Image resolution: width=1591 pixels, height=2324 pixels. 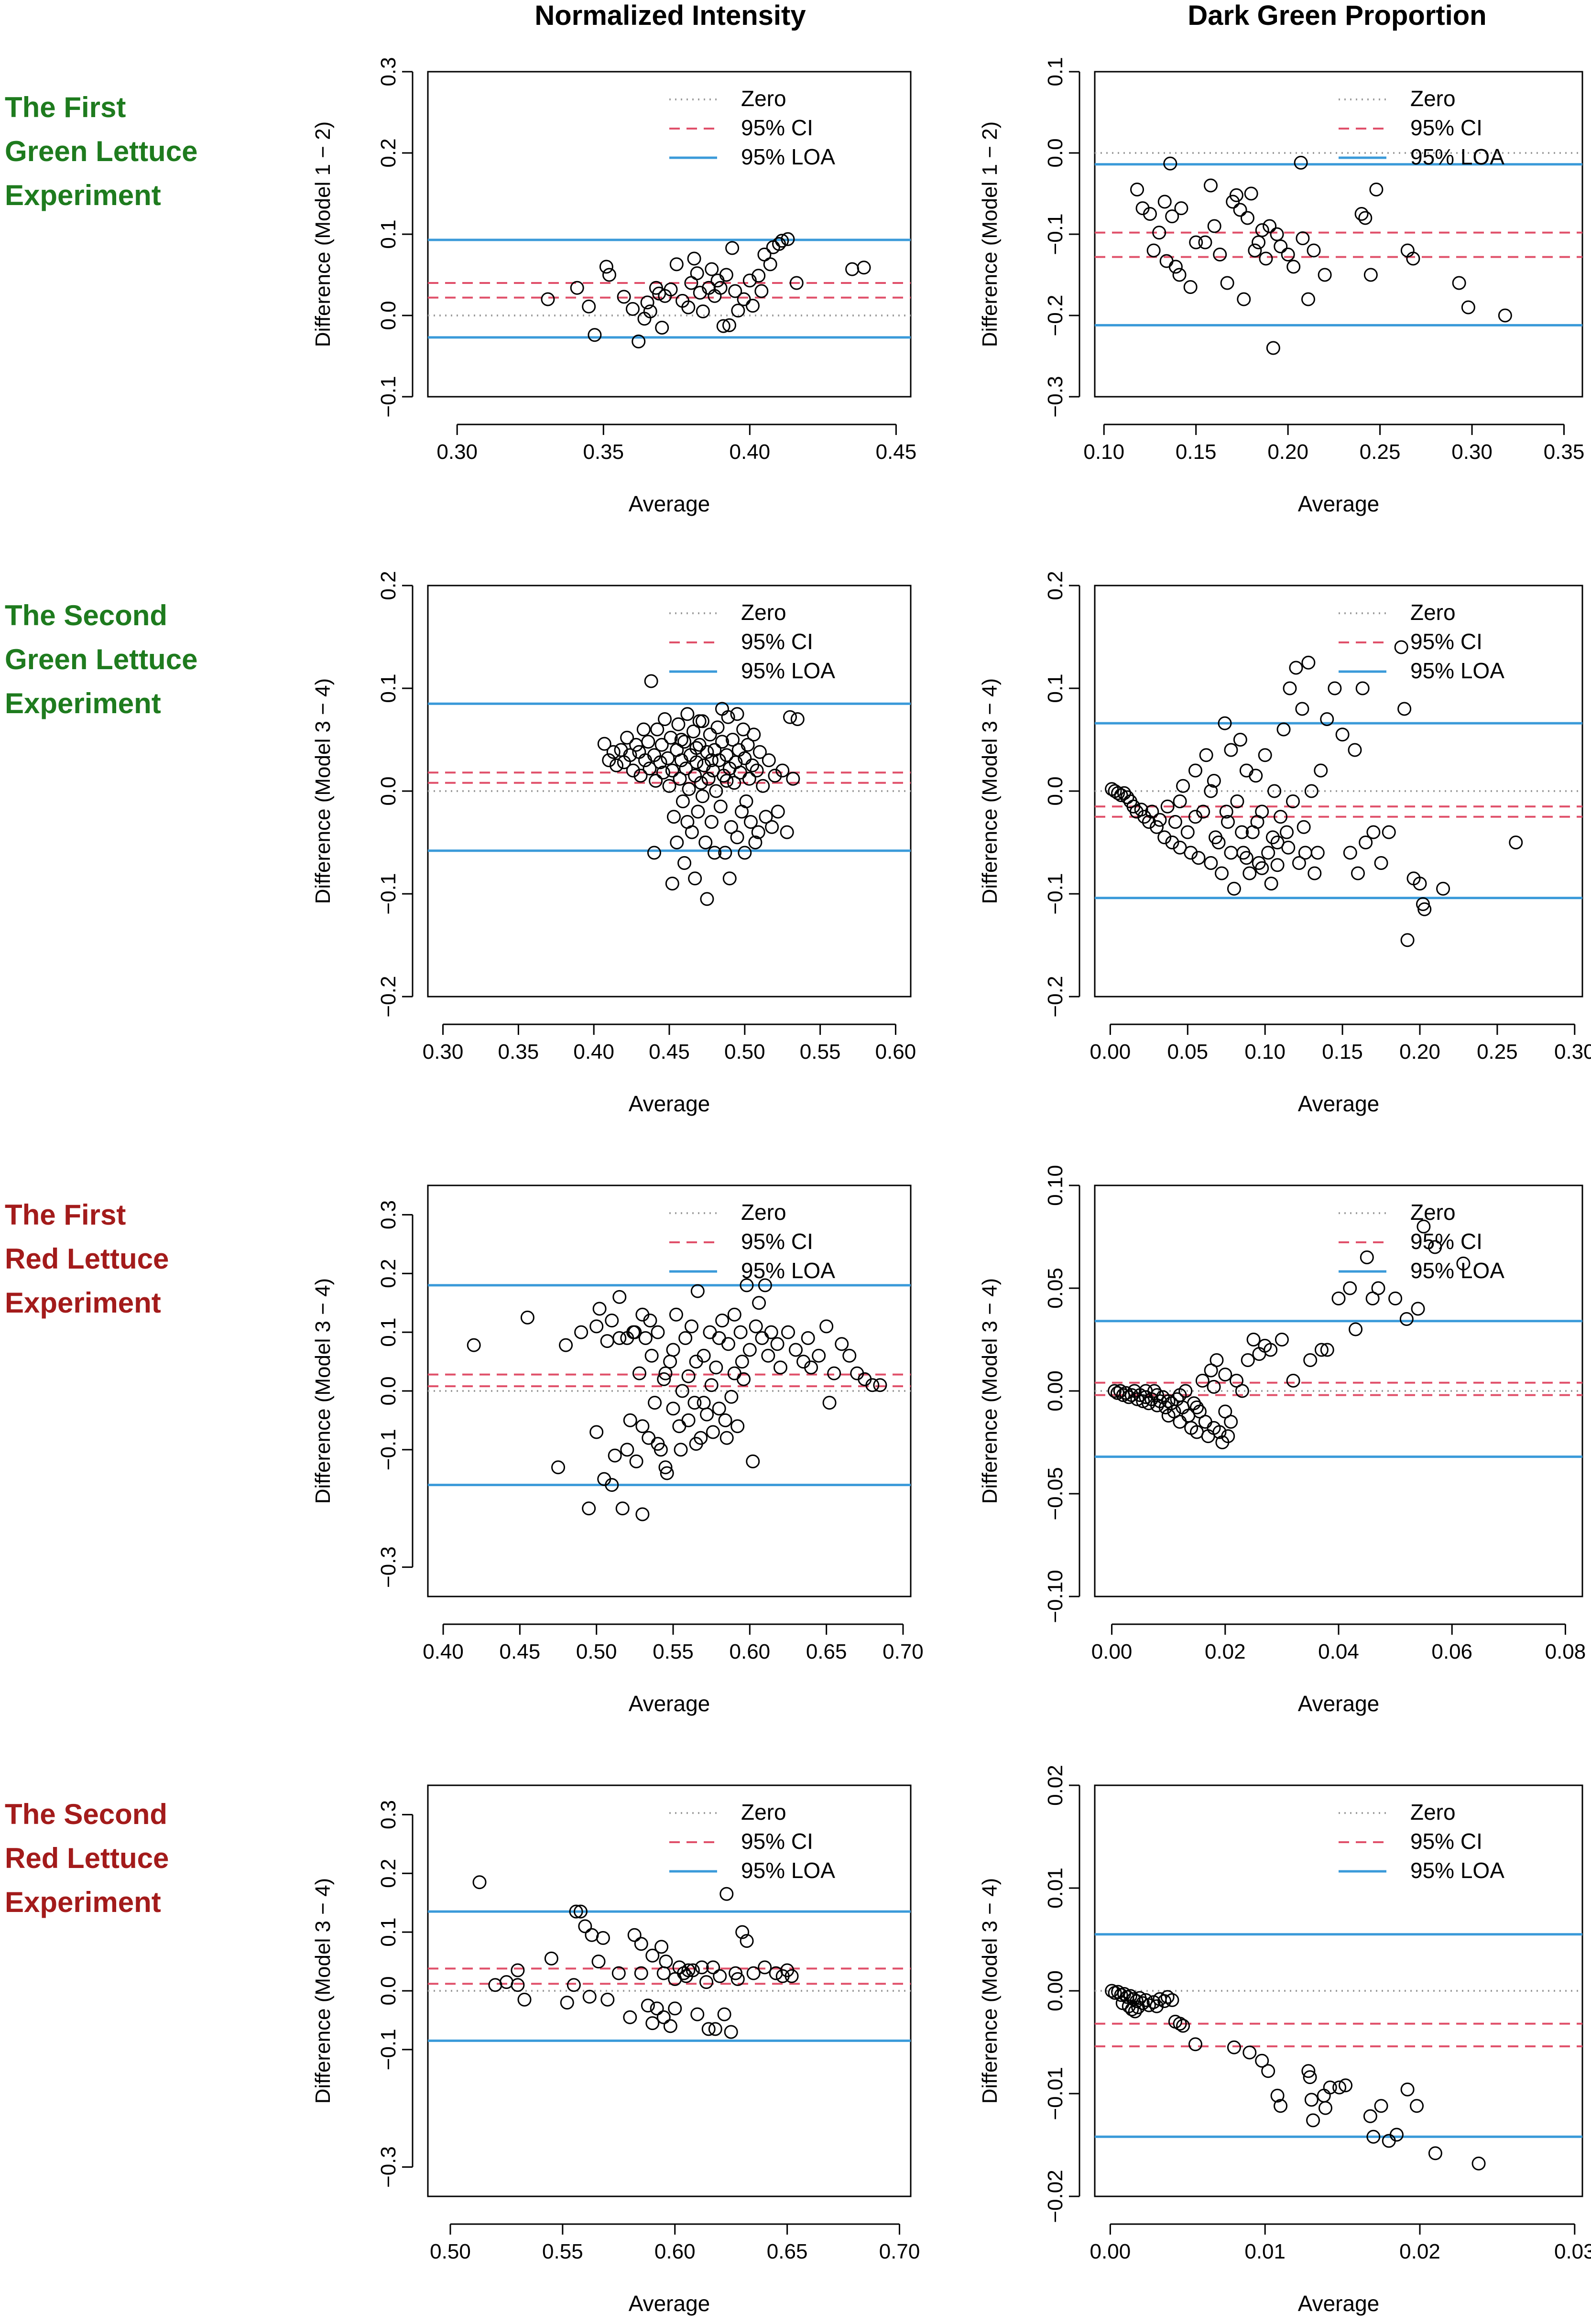 What do you see at coordinates (669, 1703) in the screenshot?
I see `x-axis-label: Average` at bounding box center [669, 1703].